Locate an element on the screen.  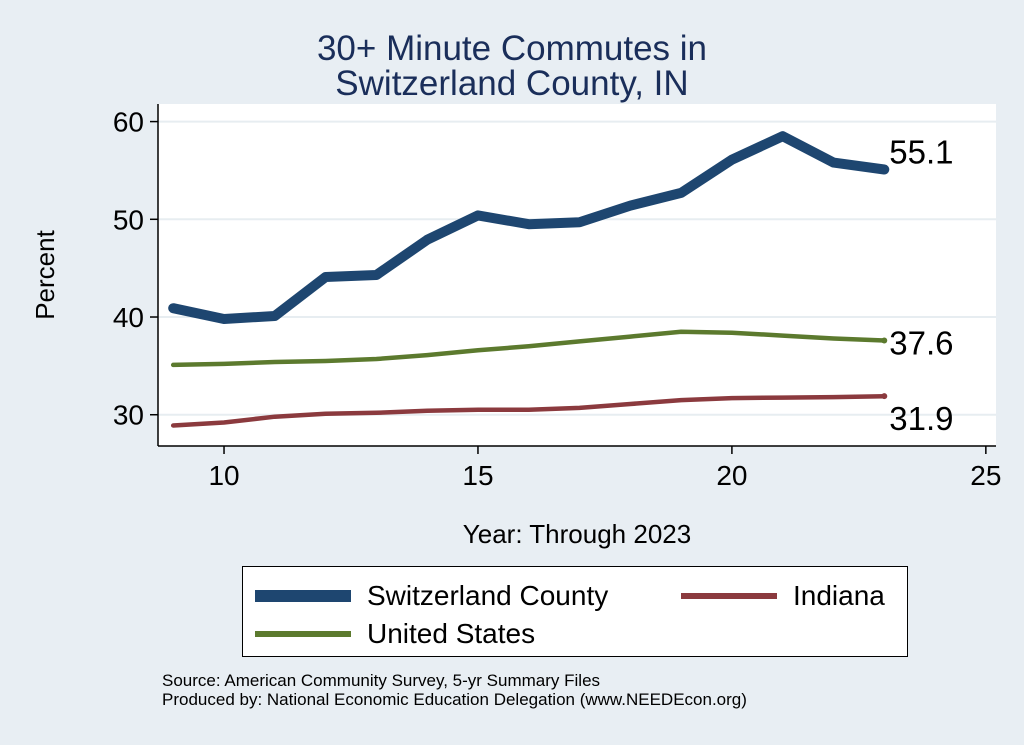
x-axis-title: Year: Through 2023 is located at coordinates (577, 534).